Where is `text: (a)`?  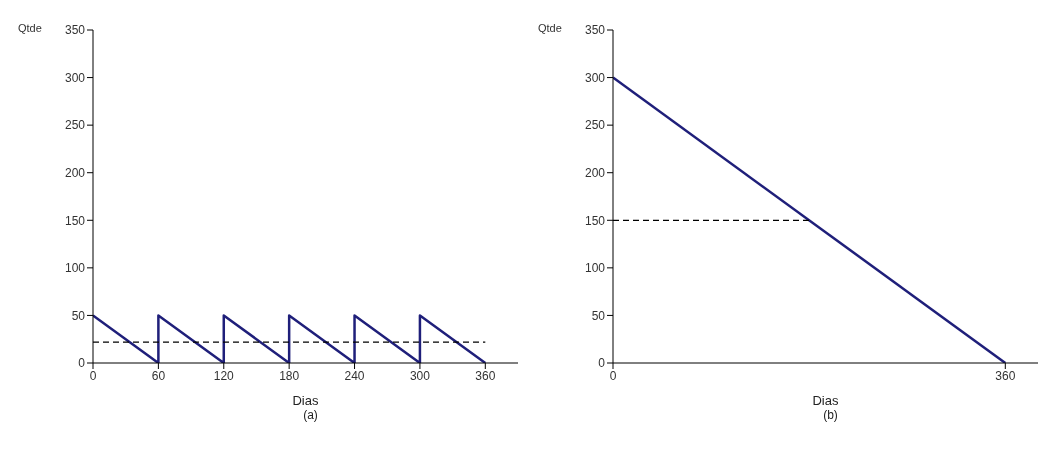 text: (a) is located at coordinates (310, 415).